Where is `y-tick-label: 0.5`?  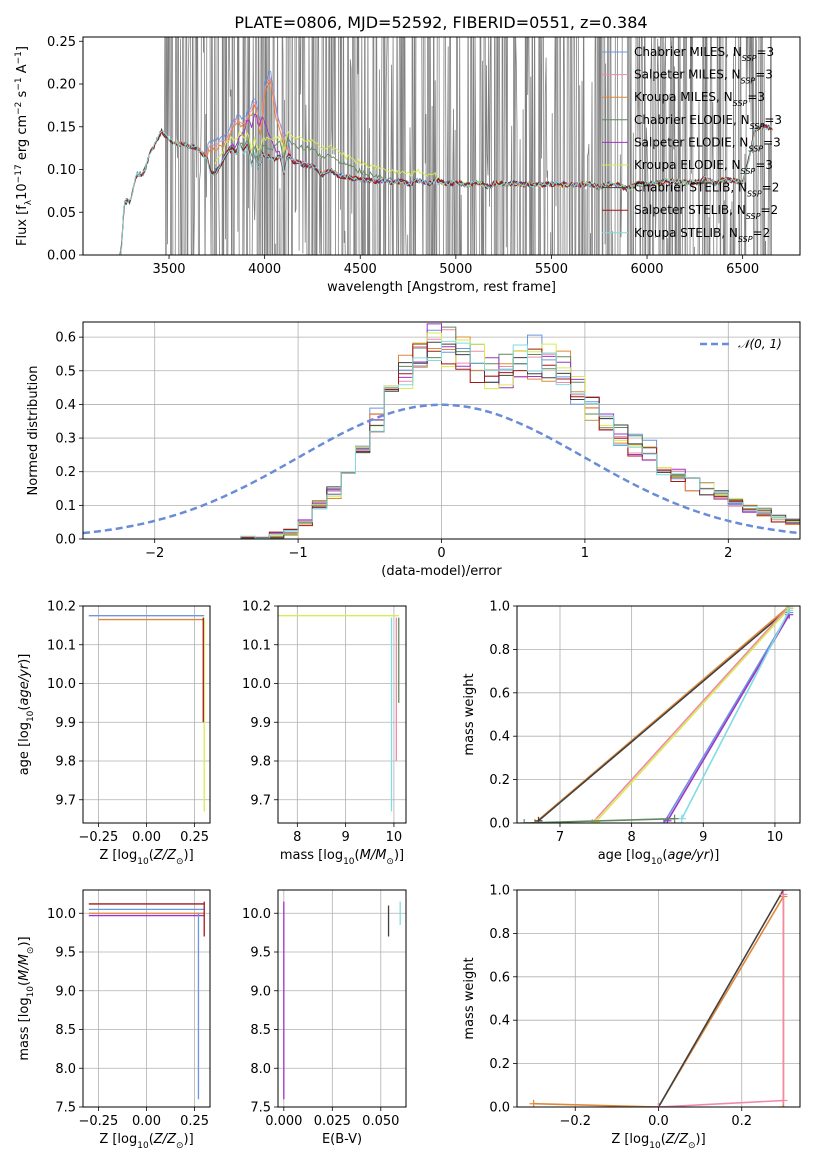
y-tick-label: 0.5 is located at coordinates (65, 371).